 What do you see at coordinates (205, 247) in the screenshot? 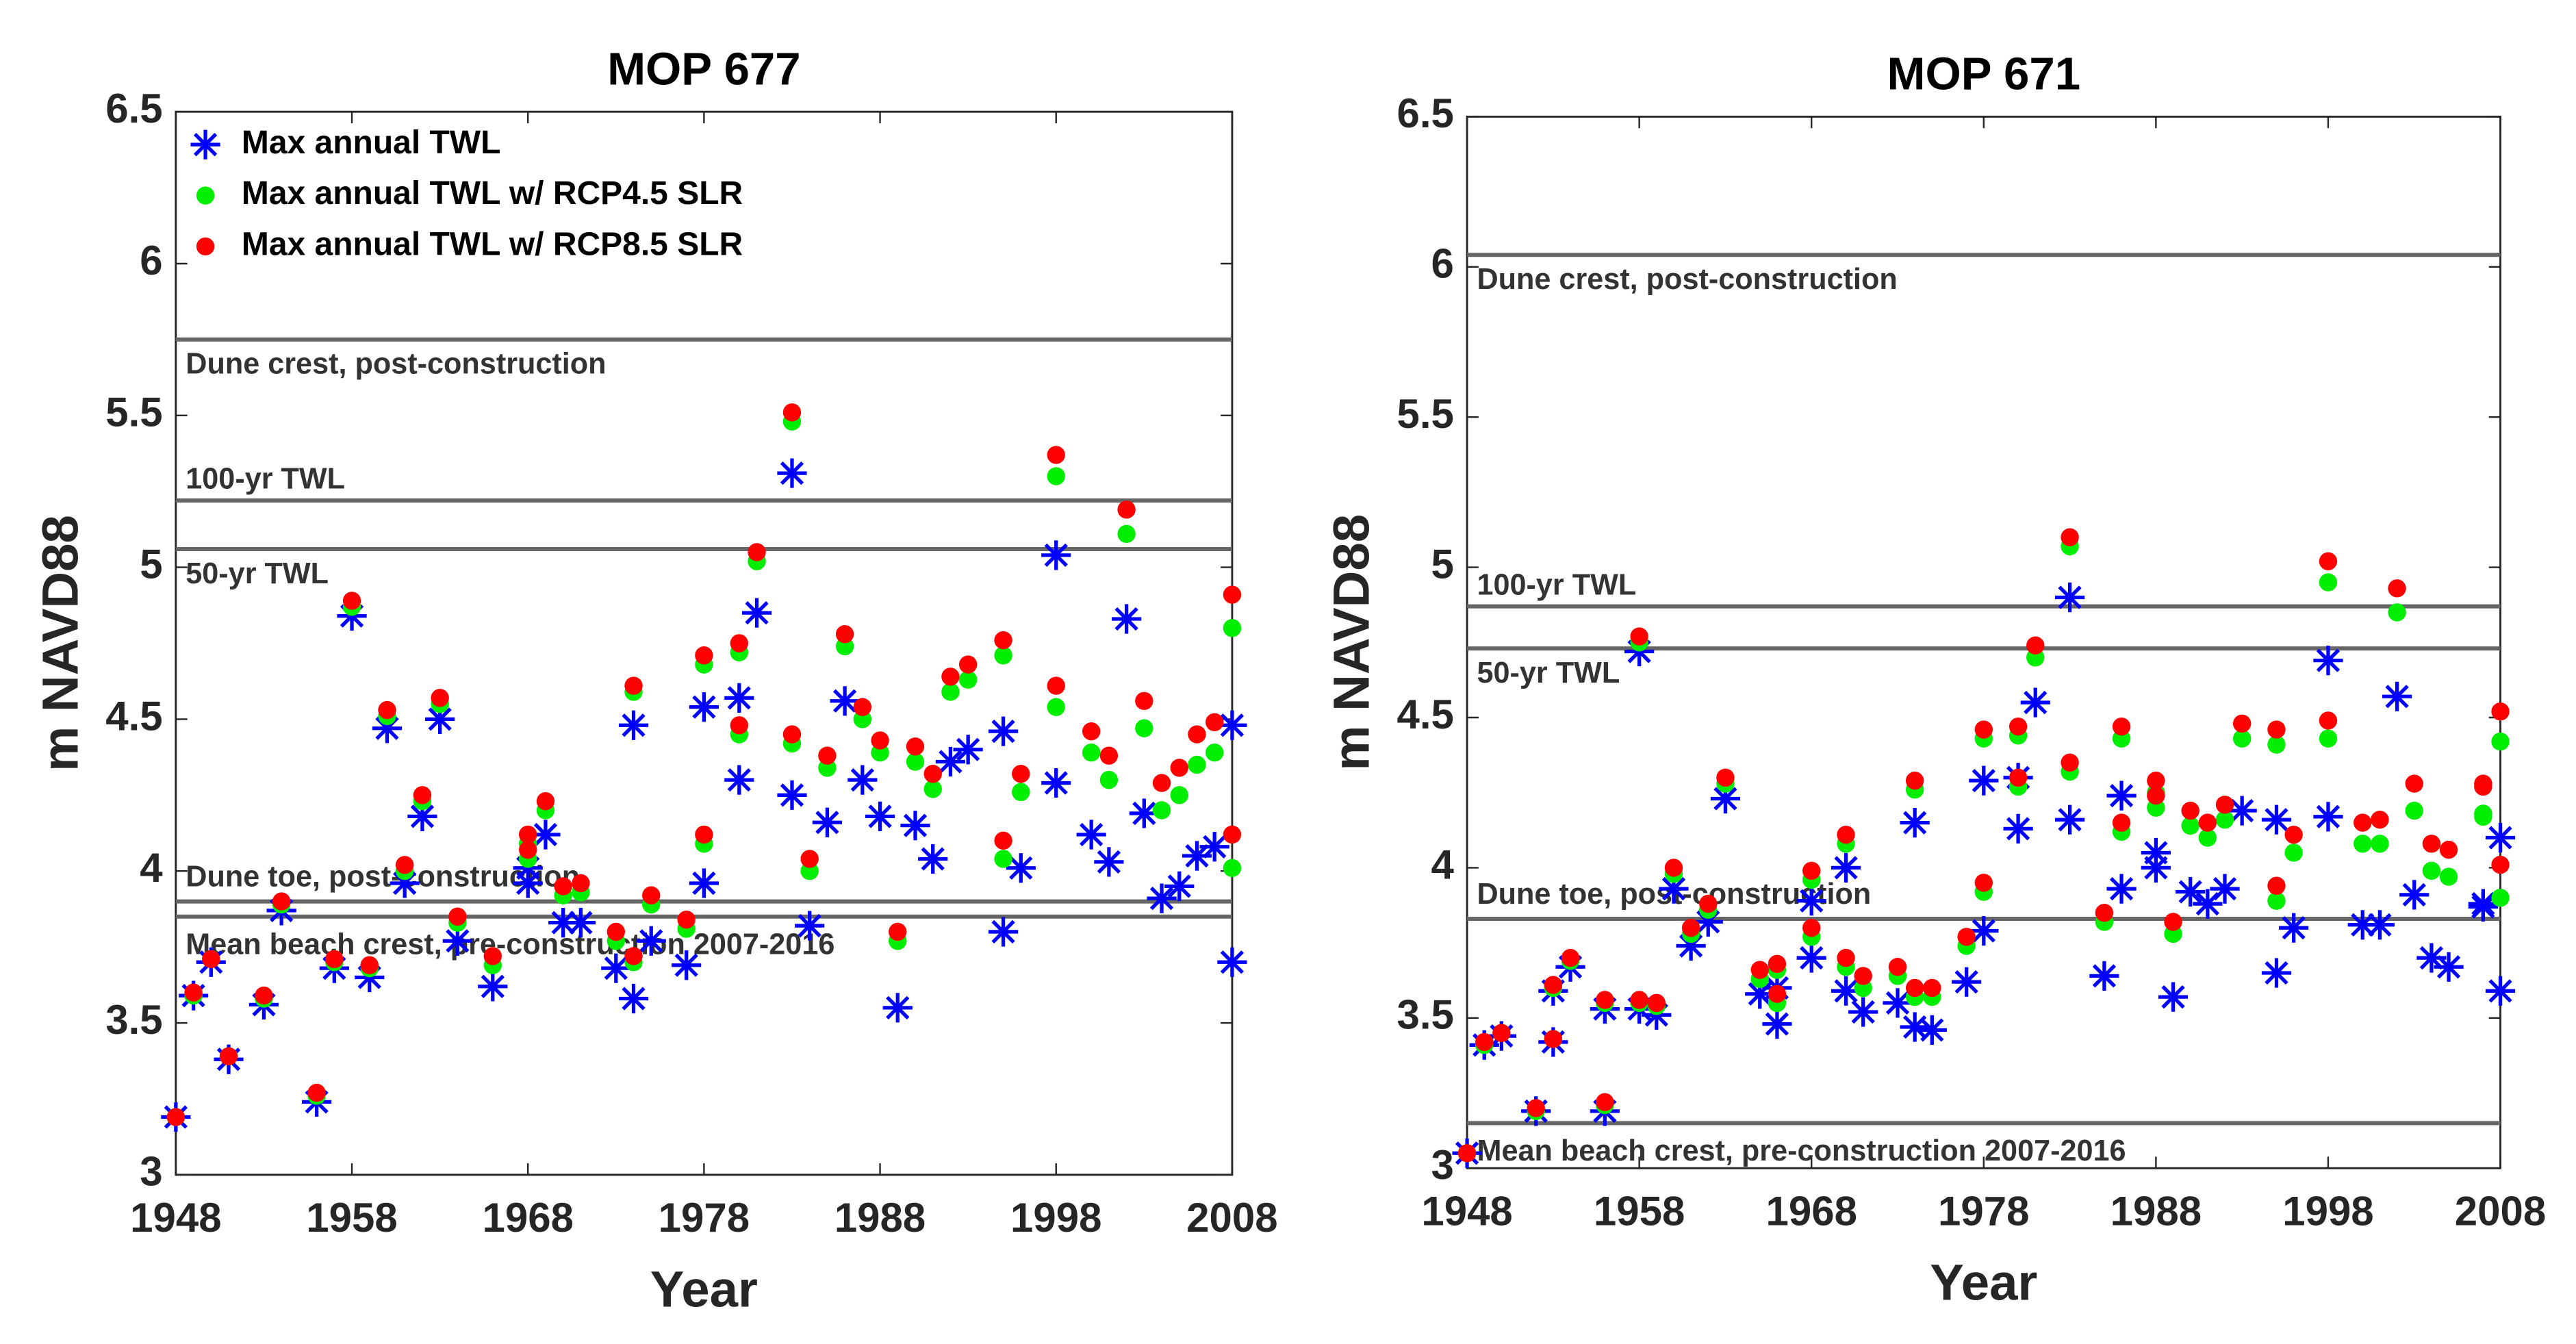
I see `legend-marker` at bounding box center [205, 247].